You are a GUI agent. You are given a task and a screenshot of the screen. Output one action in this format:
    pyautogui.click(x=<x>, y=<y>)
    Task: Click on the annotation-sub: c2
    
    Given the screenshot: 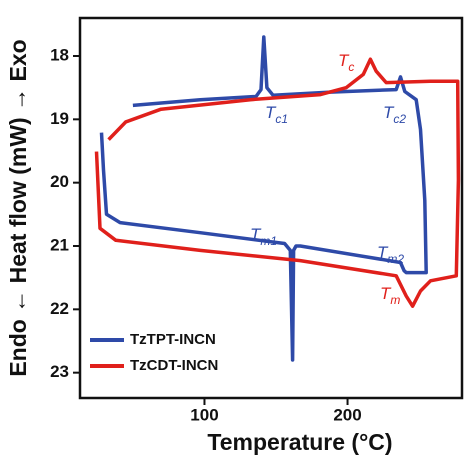 What is the action you would take?
    pyautogui.click(x=399, y=119)
    